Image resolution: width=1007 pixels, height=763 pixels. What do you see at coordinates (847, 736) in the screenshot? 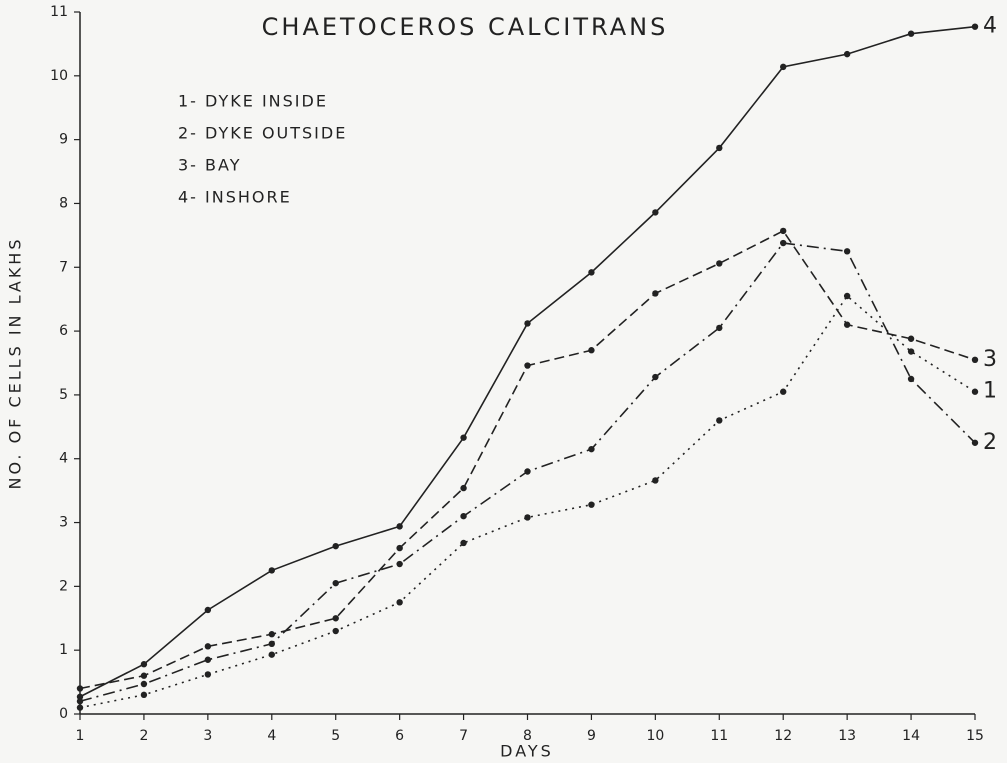
I see `x-tick-label: 13` at bounding box center [847, 736].